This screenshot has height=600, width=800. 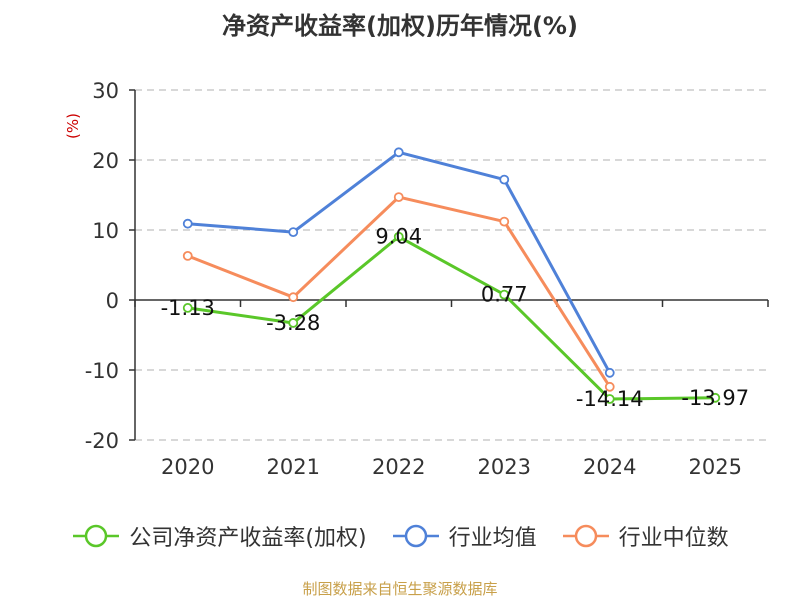 What do you see at coordinates (673, 538) in the screenshot?
I see `legend-label: 行业中位数` at bounding box center [673, 538].